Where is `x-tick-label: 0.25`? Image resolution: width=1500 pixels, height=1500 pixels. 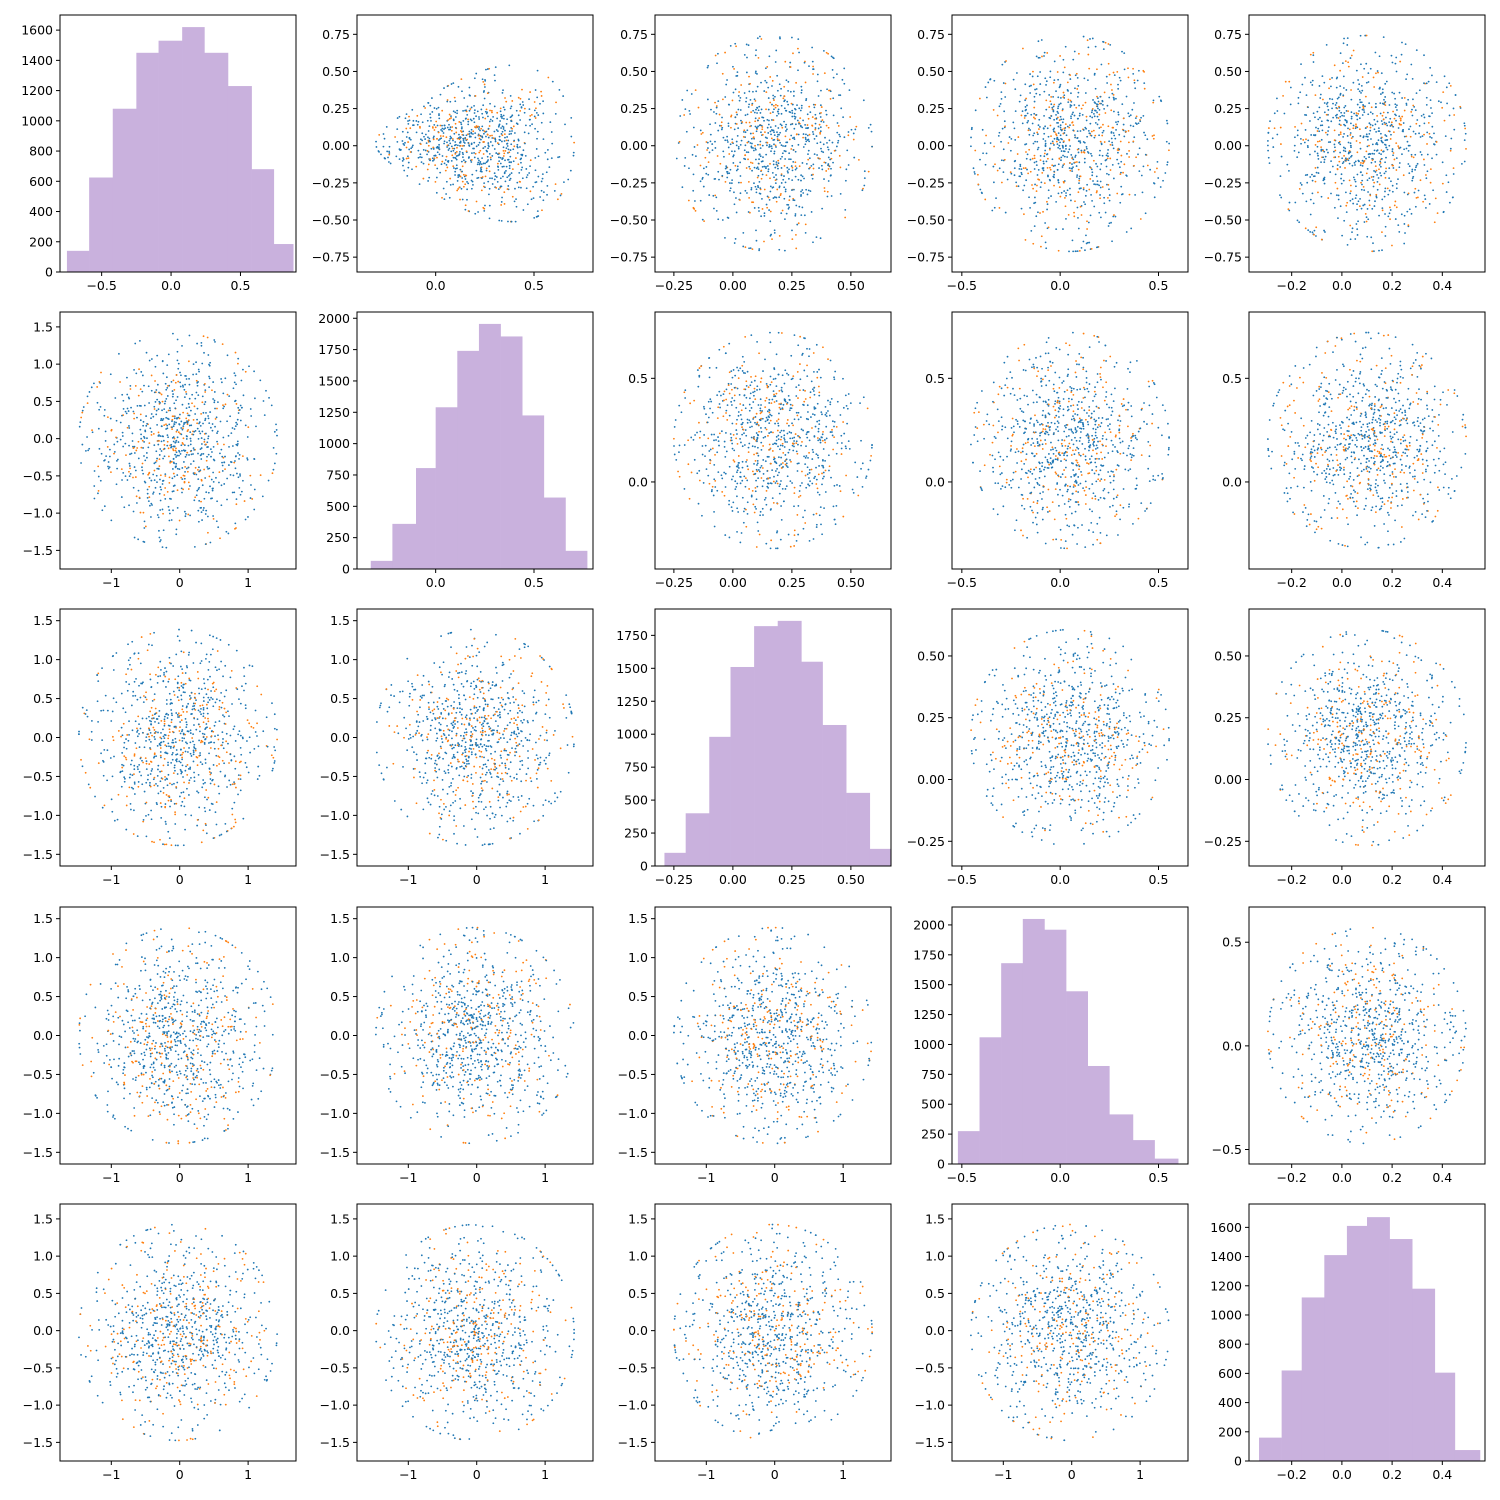 x-tick-label: 0.25 is located at coordinates (792, 285).